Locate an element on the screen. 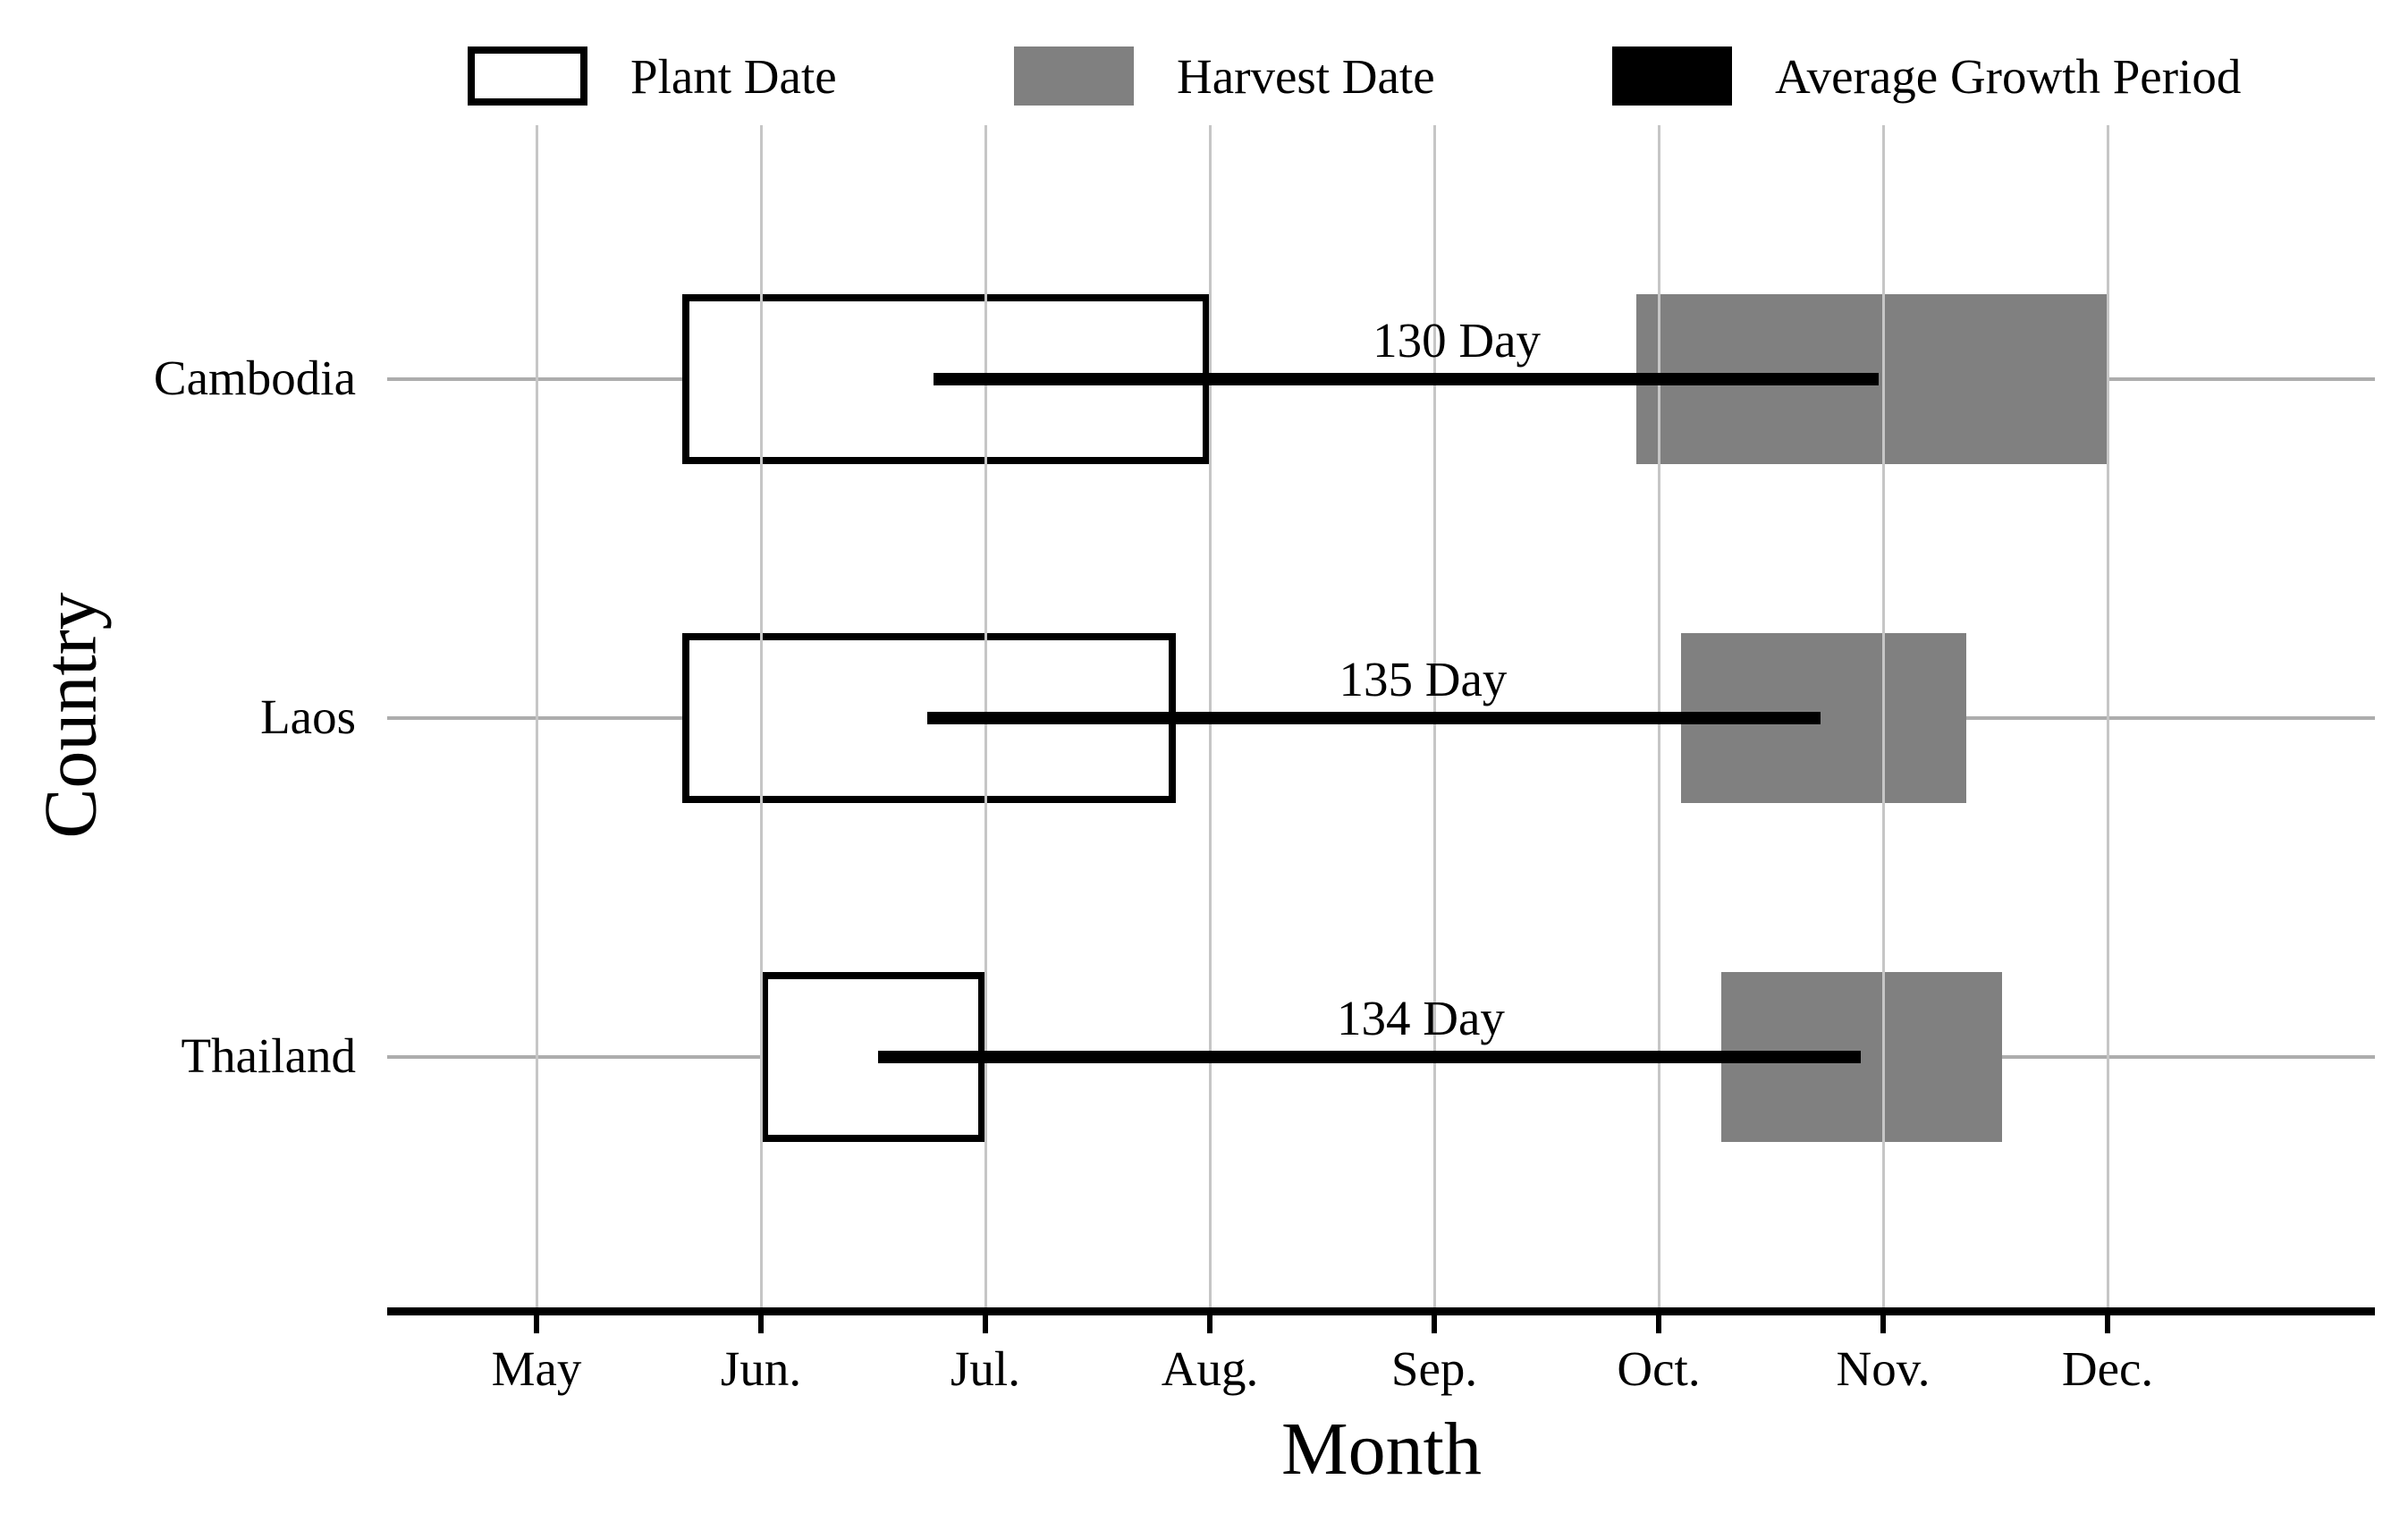 Image resolution: width=2408 pixels, height=1522 pixels. y-tick-label: Thailand is located at coordinates (268, 1056).